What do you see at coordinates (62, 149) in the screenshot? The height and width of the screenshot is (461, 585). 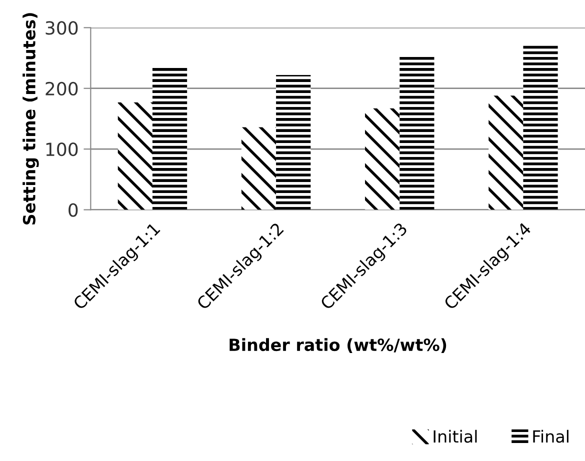 I see `y-tick-label: 100` at bounding box center [62, 149].